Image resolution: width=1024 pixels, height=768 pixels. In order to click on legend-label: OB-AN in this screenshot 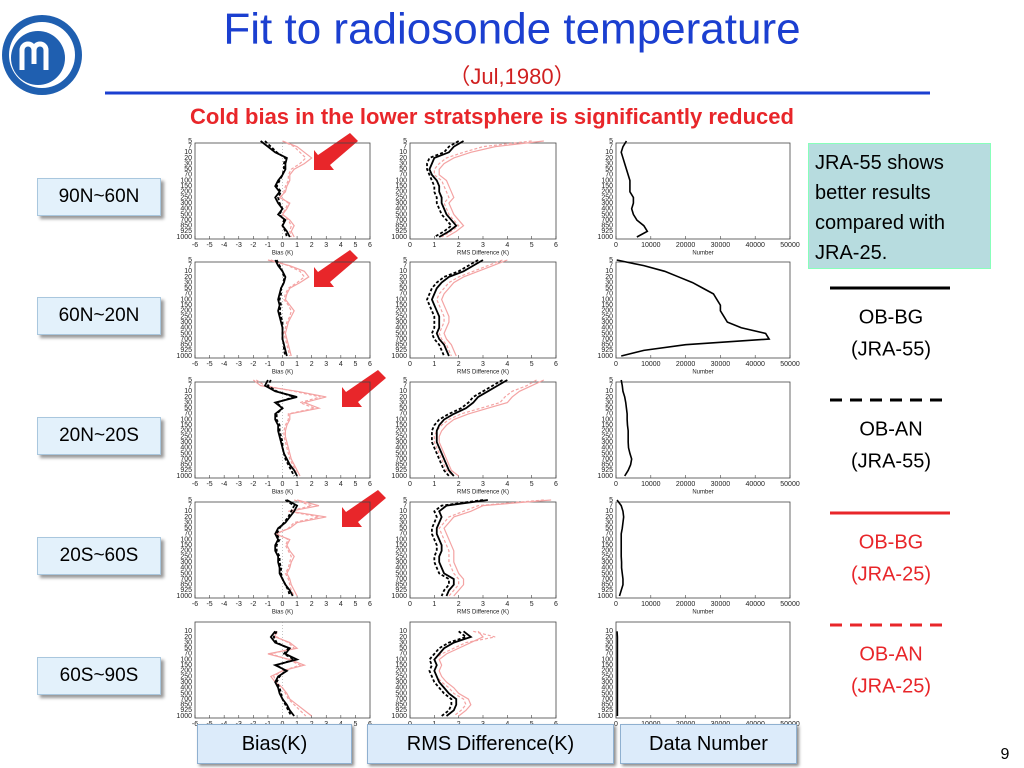, I will do `click(890, 654)`.